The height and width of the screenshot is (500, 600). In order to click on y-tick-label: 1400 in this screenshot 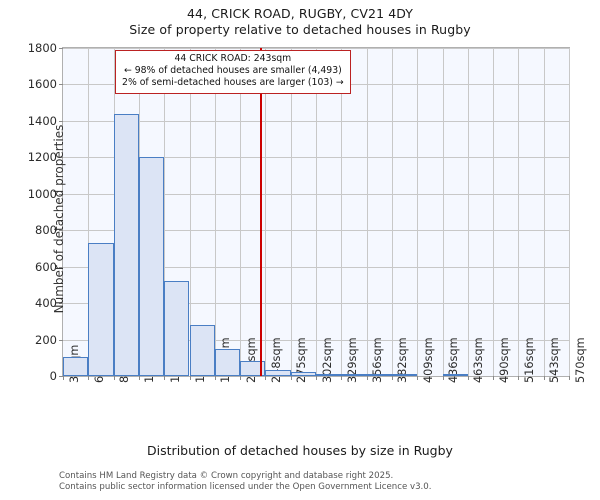, I will do `click(42, 120)`.